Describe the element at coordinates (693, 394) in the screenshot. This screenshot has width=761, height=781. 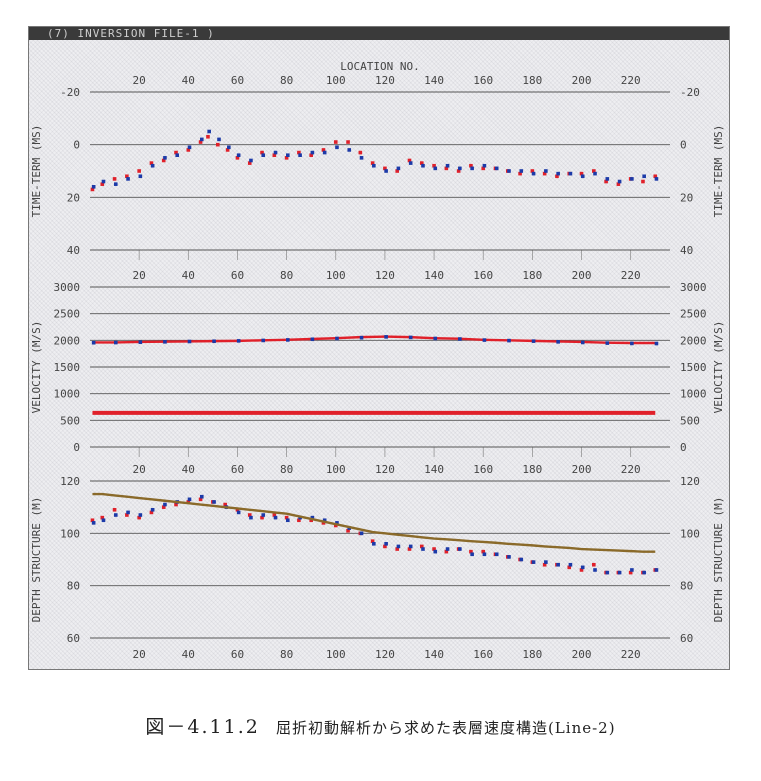
I see `y-tick-label-right: 1000` at that location.